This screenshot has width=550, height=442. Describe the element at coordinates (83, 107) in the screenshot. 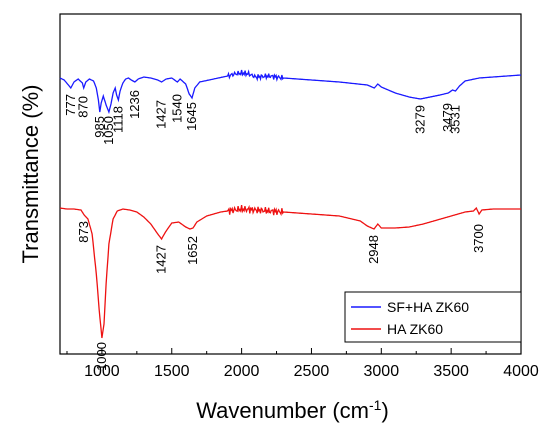

I see `peak-label: 870` at that location.